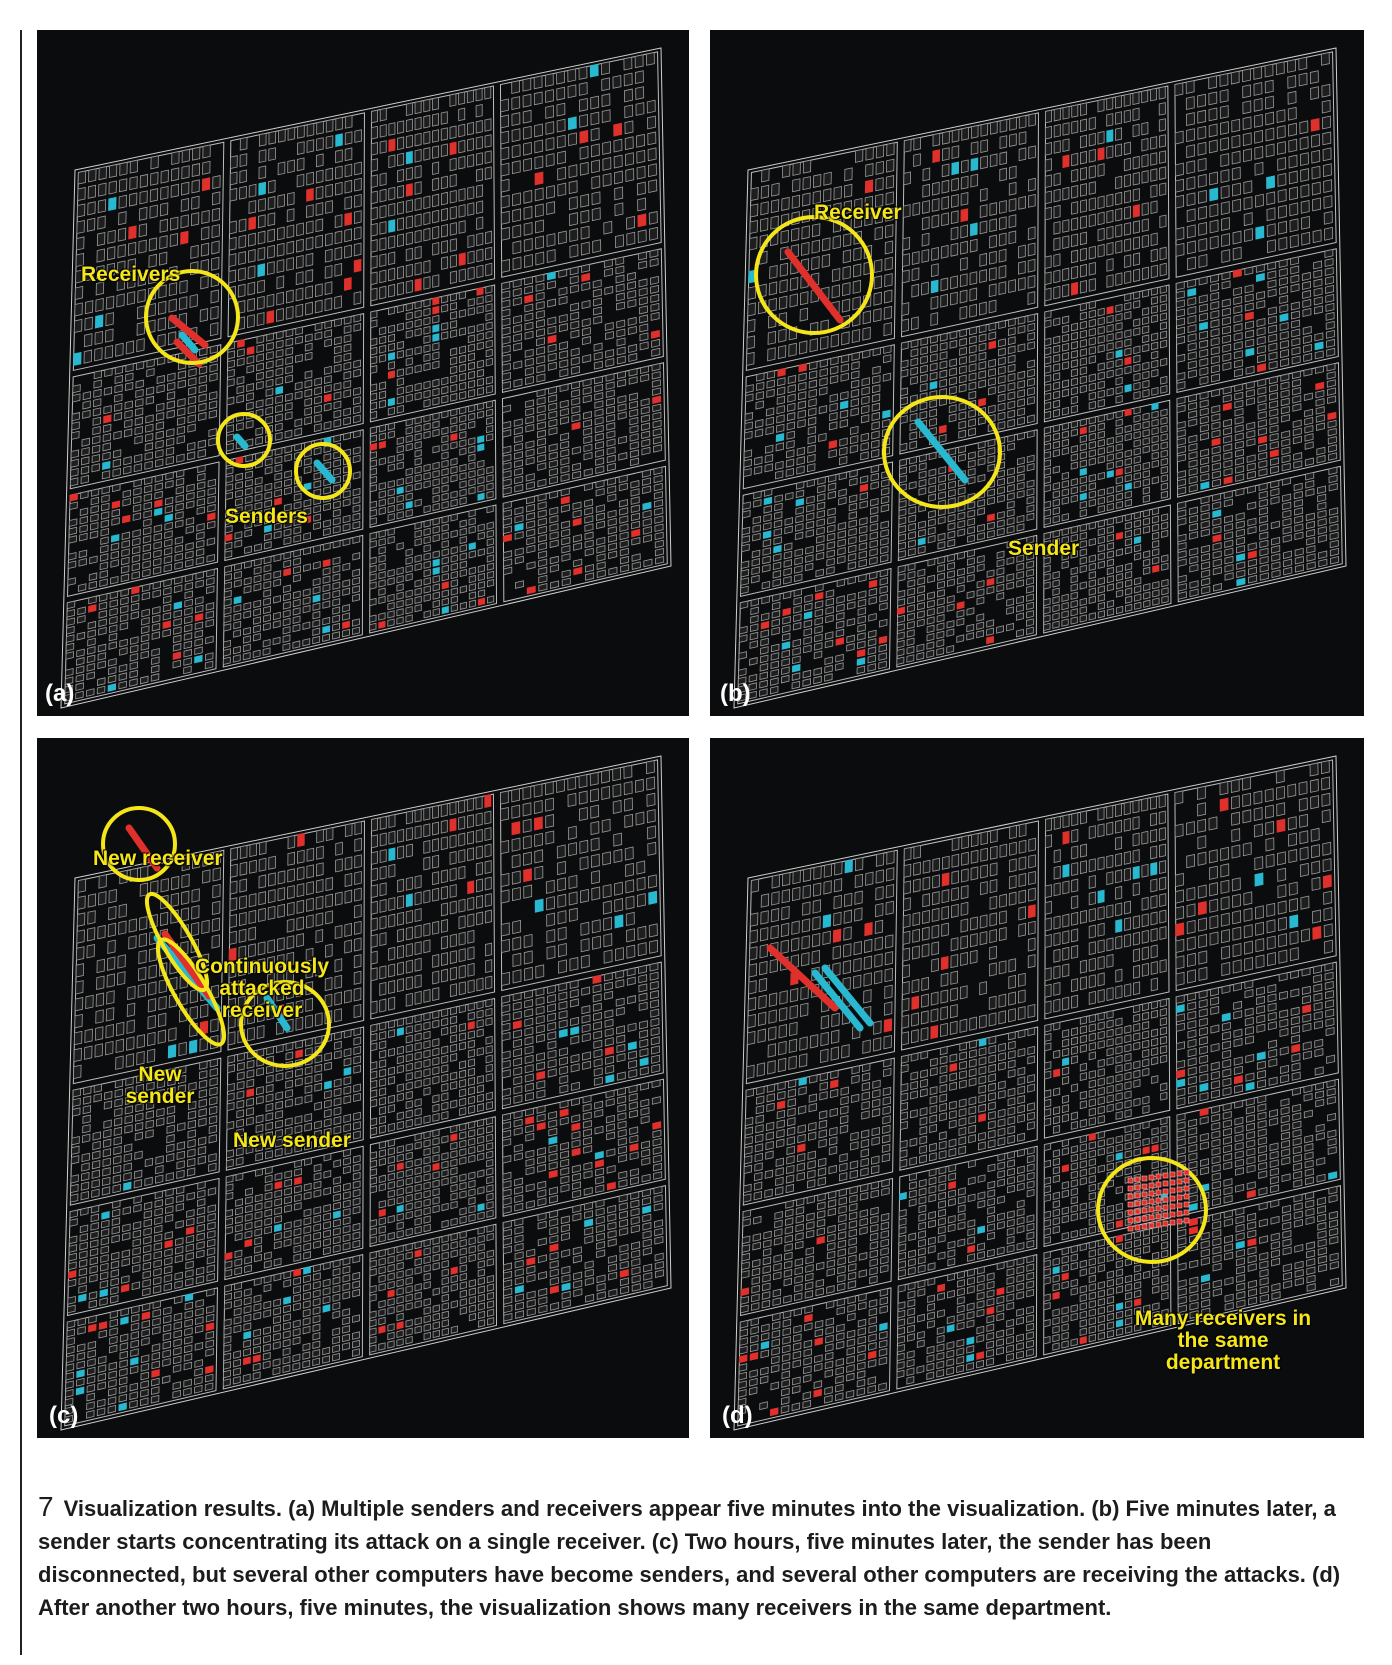  Describe the element at coordinates (266, 516) in the screenshot. I see `annotation-senders: Senders` at that location.